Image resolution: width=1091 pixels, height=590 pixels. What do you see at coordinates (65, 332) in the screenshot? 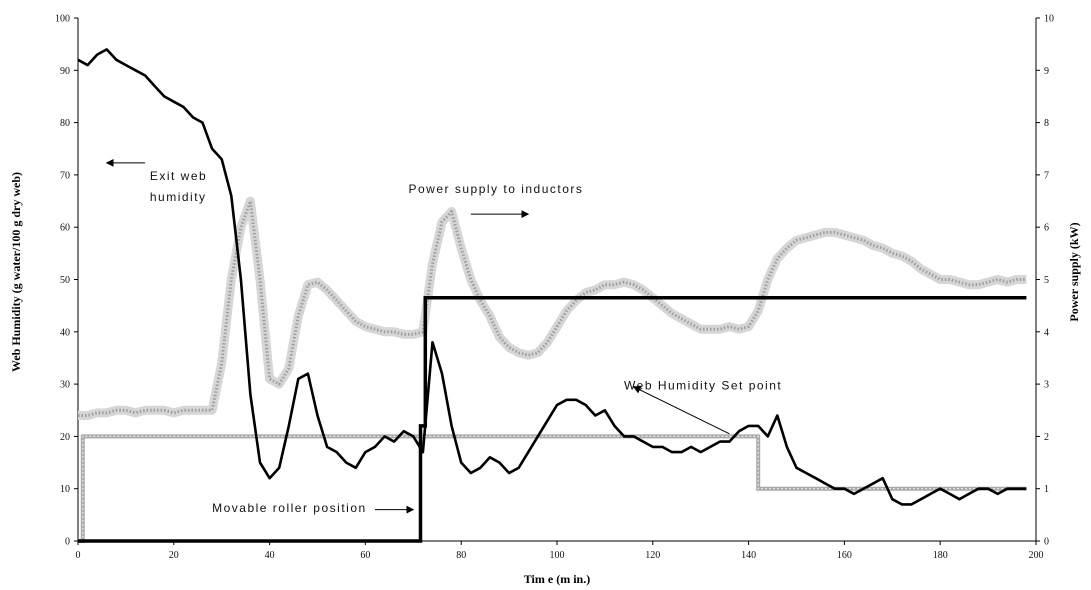
I see `y-tick-label: 40` at bounding box center [65, 332].